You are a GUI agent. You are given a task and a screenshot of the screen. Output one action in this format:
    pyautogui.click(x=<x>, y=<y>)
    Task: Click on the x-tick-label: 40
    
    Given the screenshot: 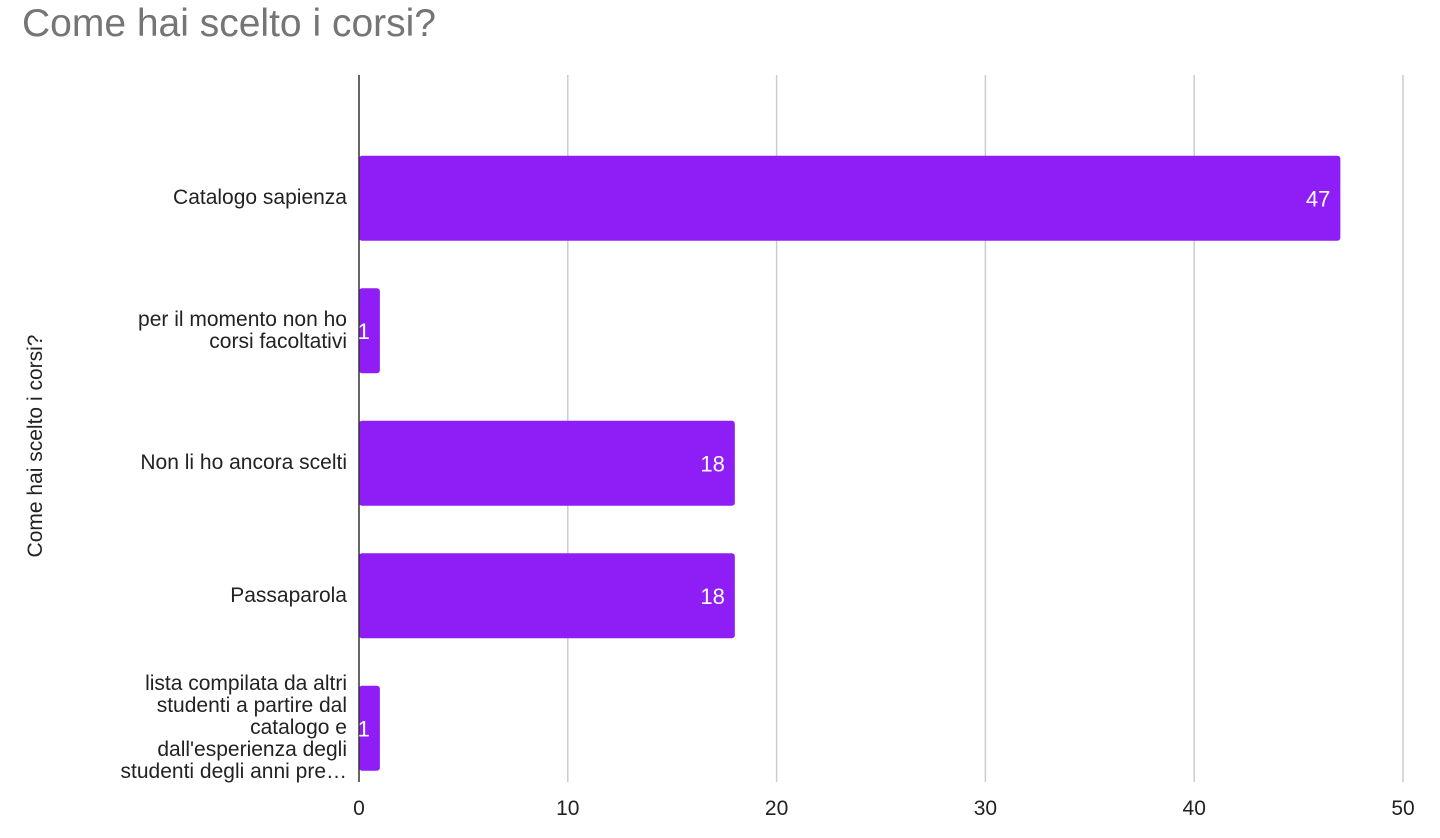 What is the action you would take?
    pyautogui.click(x=1194, y=808)
    